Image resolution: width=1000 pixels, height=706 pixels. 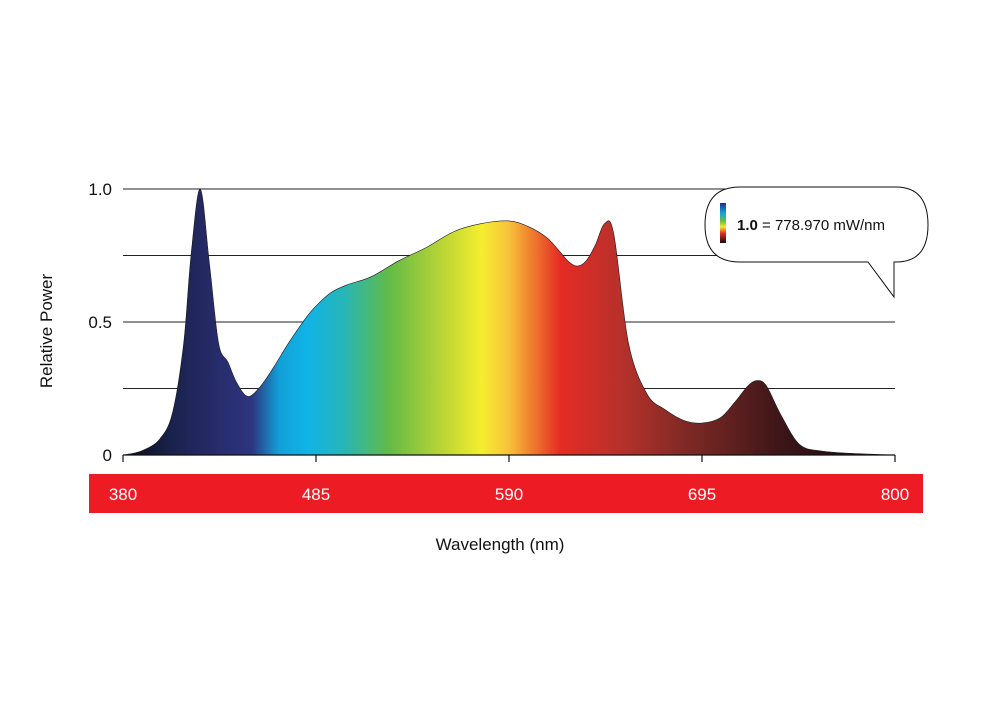 I want to click on x-tick-label: 380, so click(x=123, y=494).